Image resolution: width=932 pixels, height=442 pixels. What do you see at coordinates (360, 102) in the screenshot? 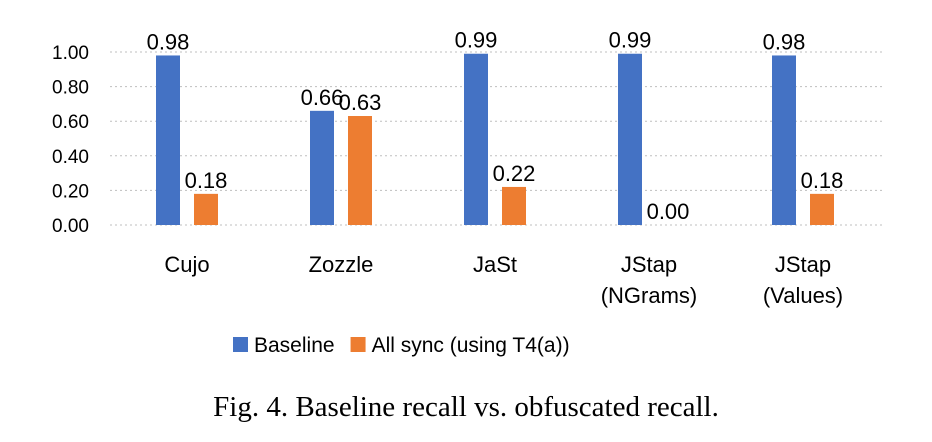
I see `data-label: 0.63` at bounding box center [360, 102].